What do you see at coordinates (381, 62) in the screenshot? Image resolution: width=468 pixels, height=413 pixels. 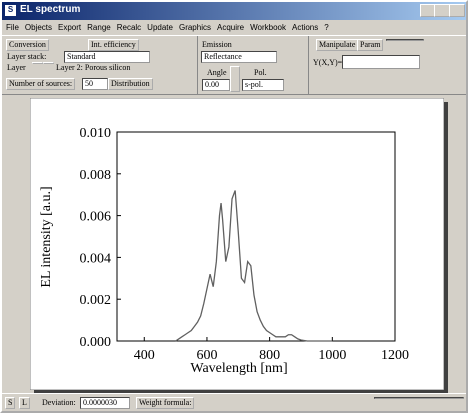 I see `formula-field` at bounding box center [381, 62].